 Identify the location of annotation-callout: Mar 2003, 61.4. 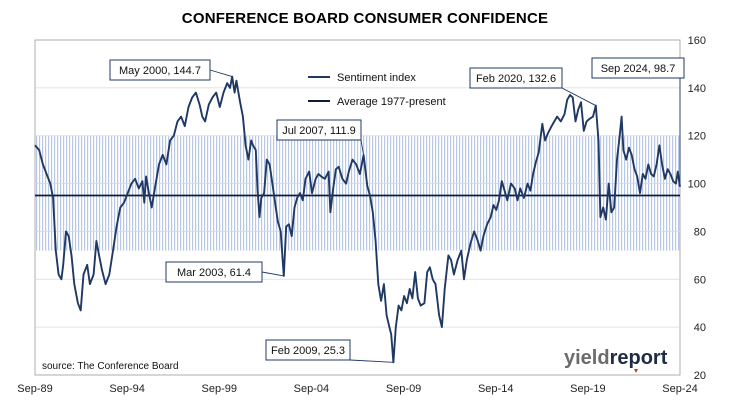
(224, 272).